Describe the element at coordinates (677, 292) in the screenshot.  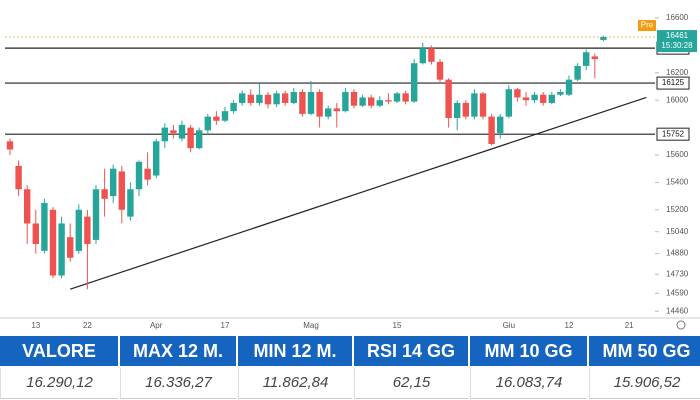
I see `y-tick-label: 14590` at that location.